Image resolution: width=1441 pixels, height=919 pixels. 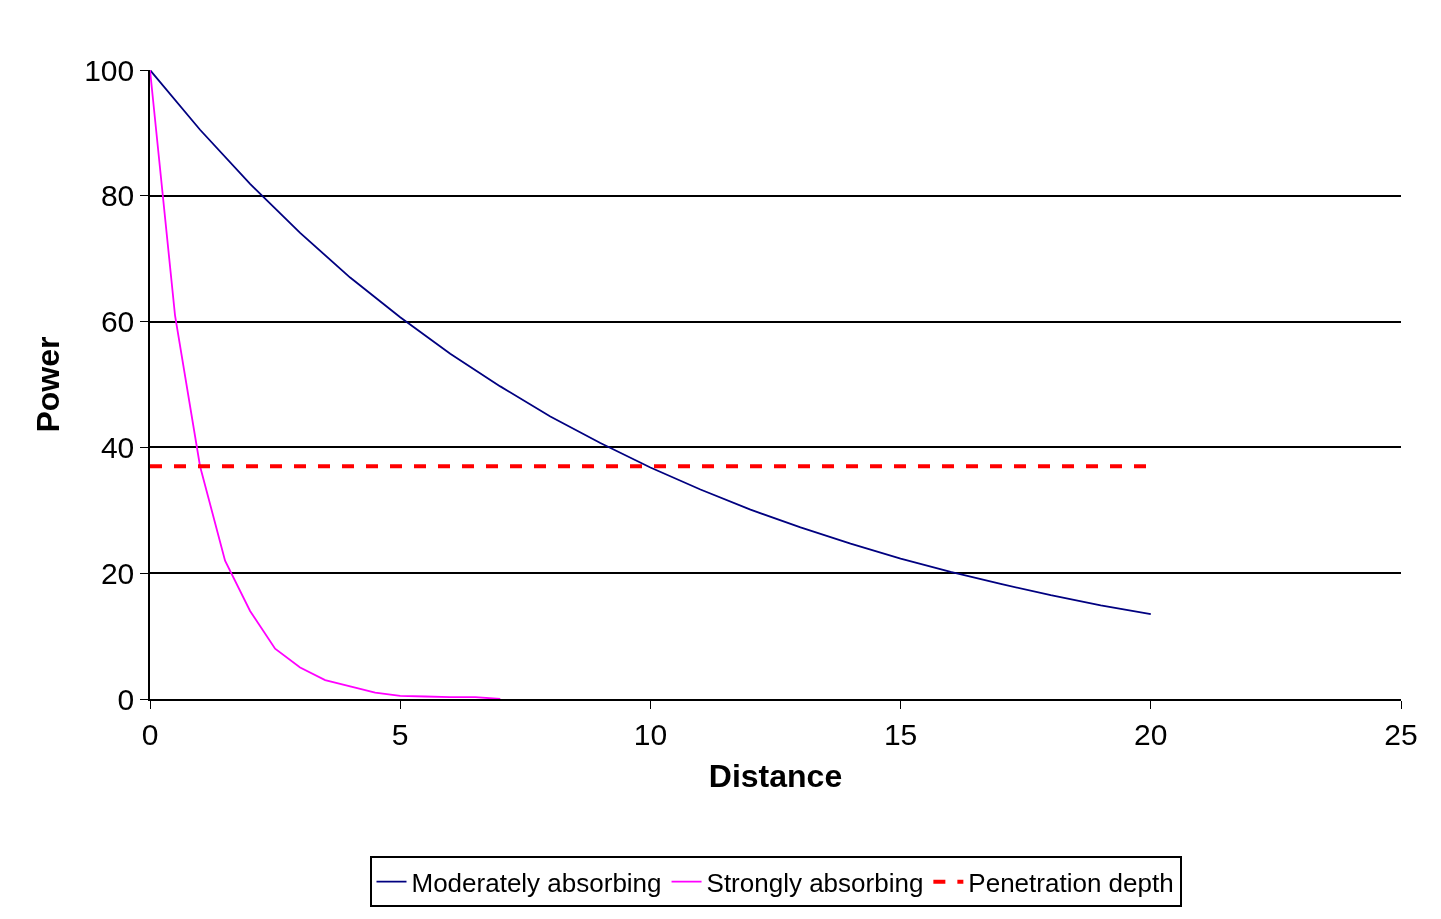 I want to click on legend-label: Moderately absorbing, so click(x=536, y=882).